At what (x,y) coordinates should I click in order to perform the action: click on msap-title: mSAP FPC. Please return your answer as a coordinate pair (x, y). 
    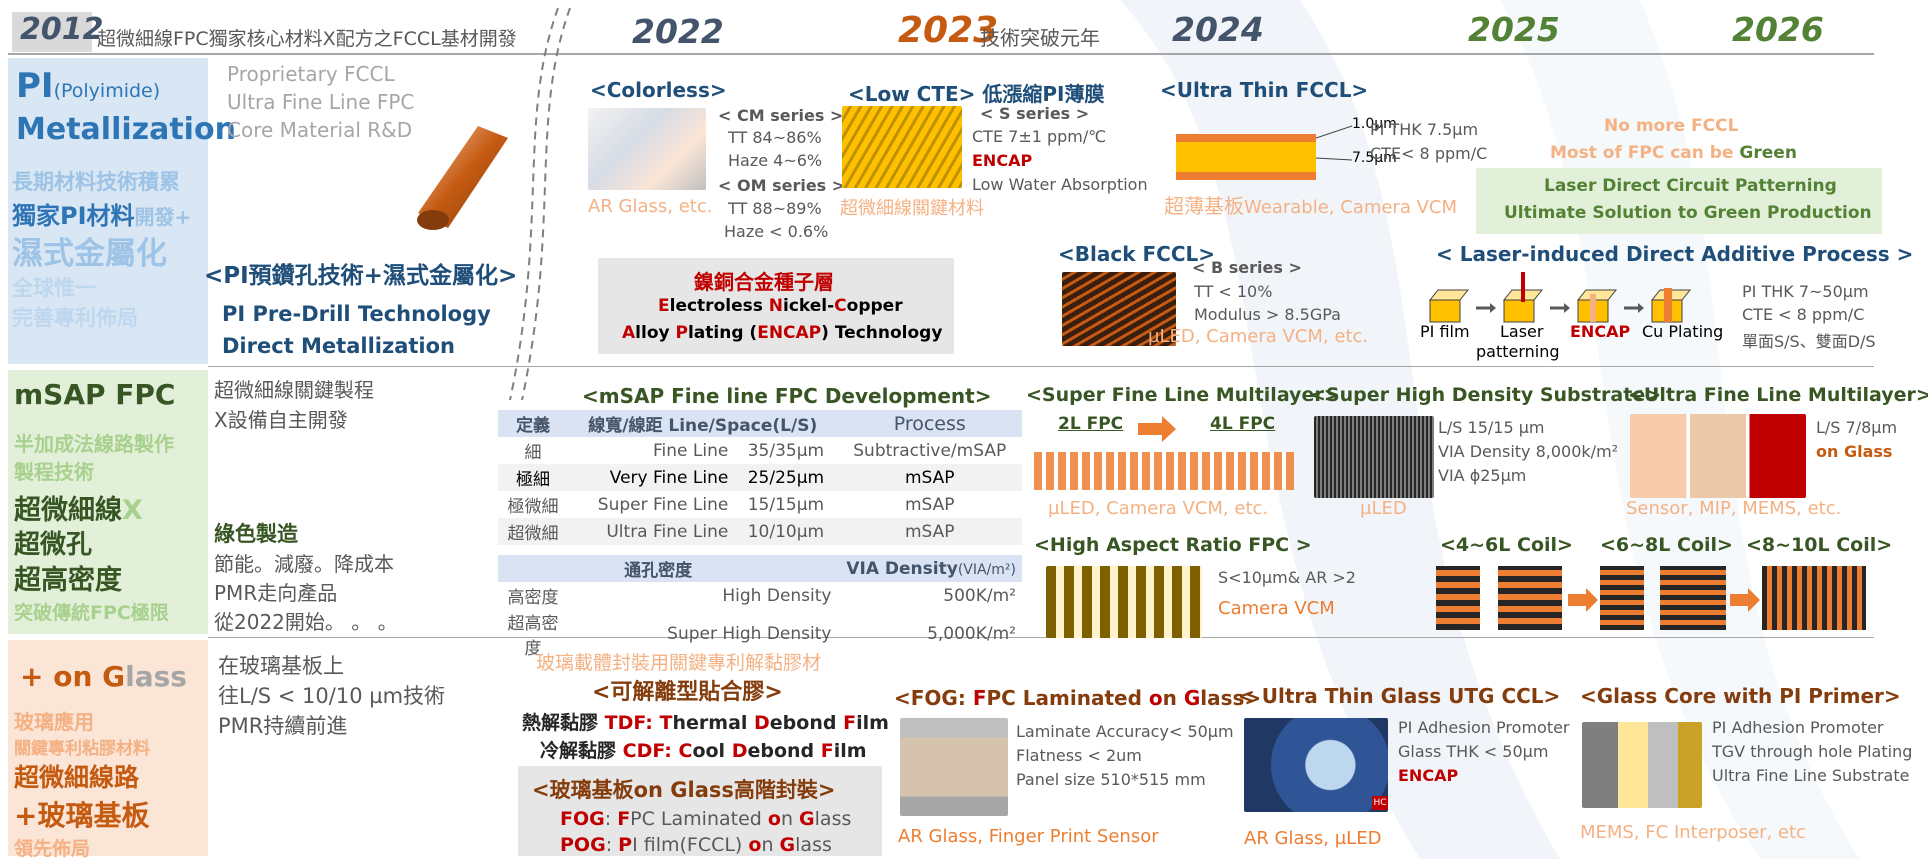
    Looking at the image, I should click on (95, 394).